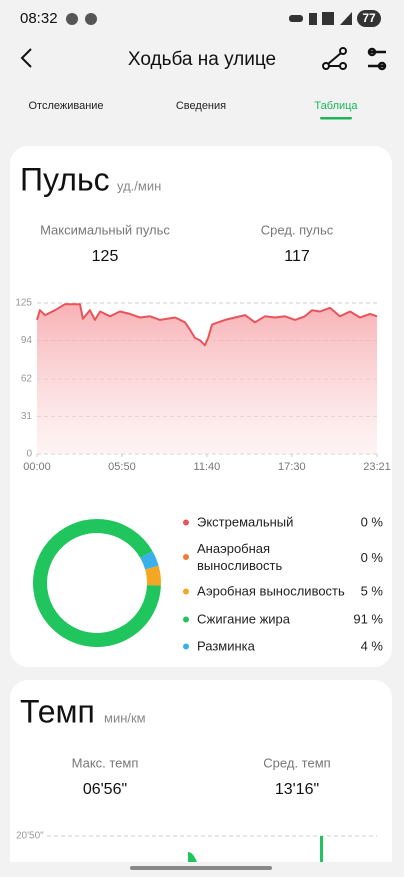 Image resolution: width=404 pixels, height=877 pixels. I want to click on stat-value: 06'56", so click(105, 789).